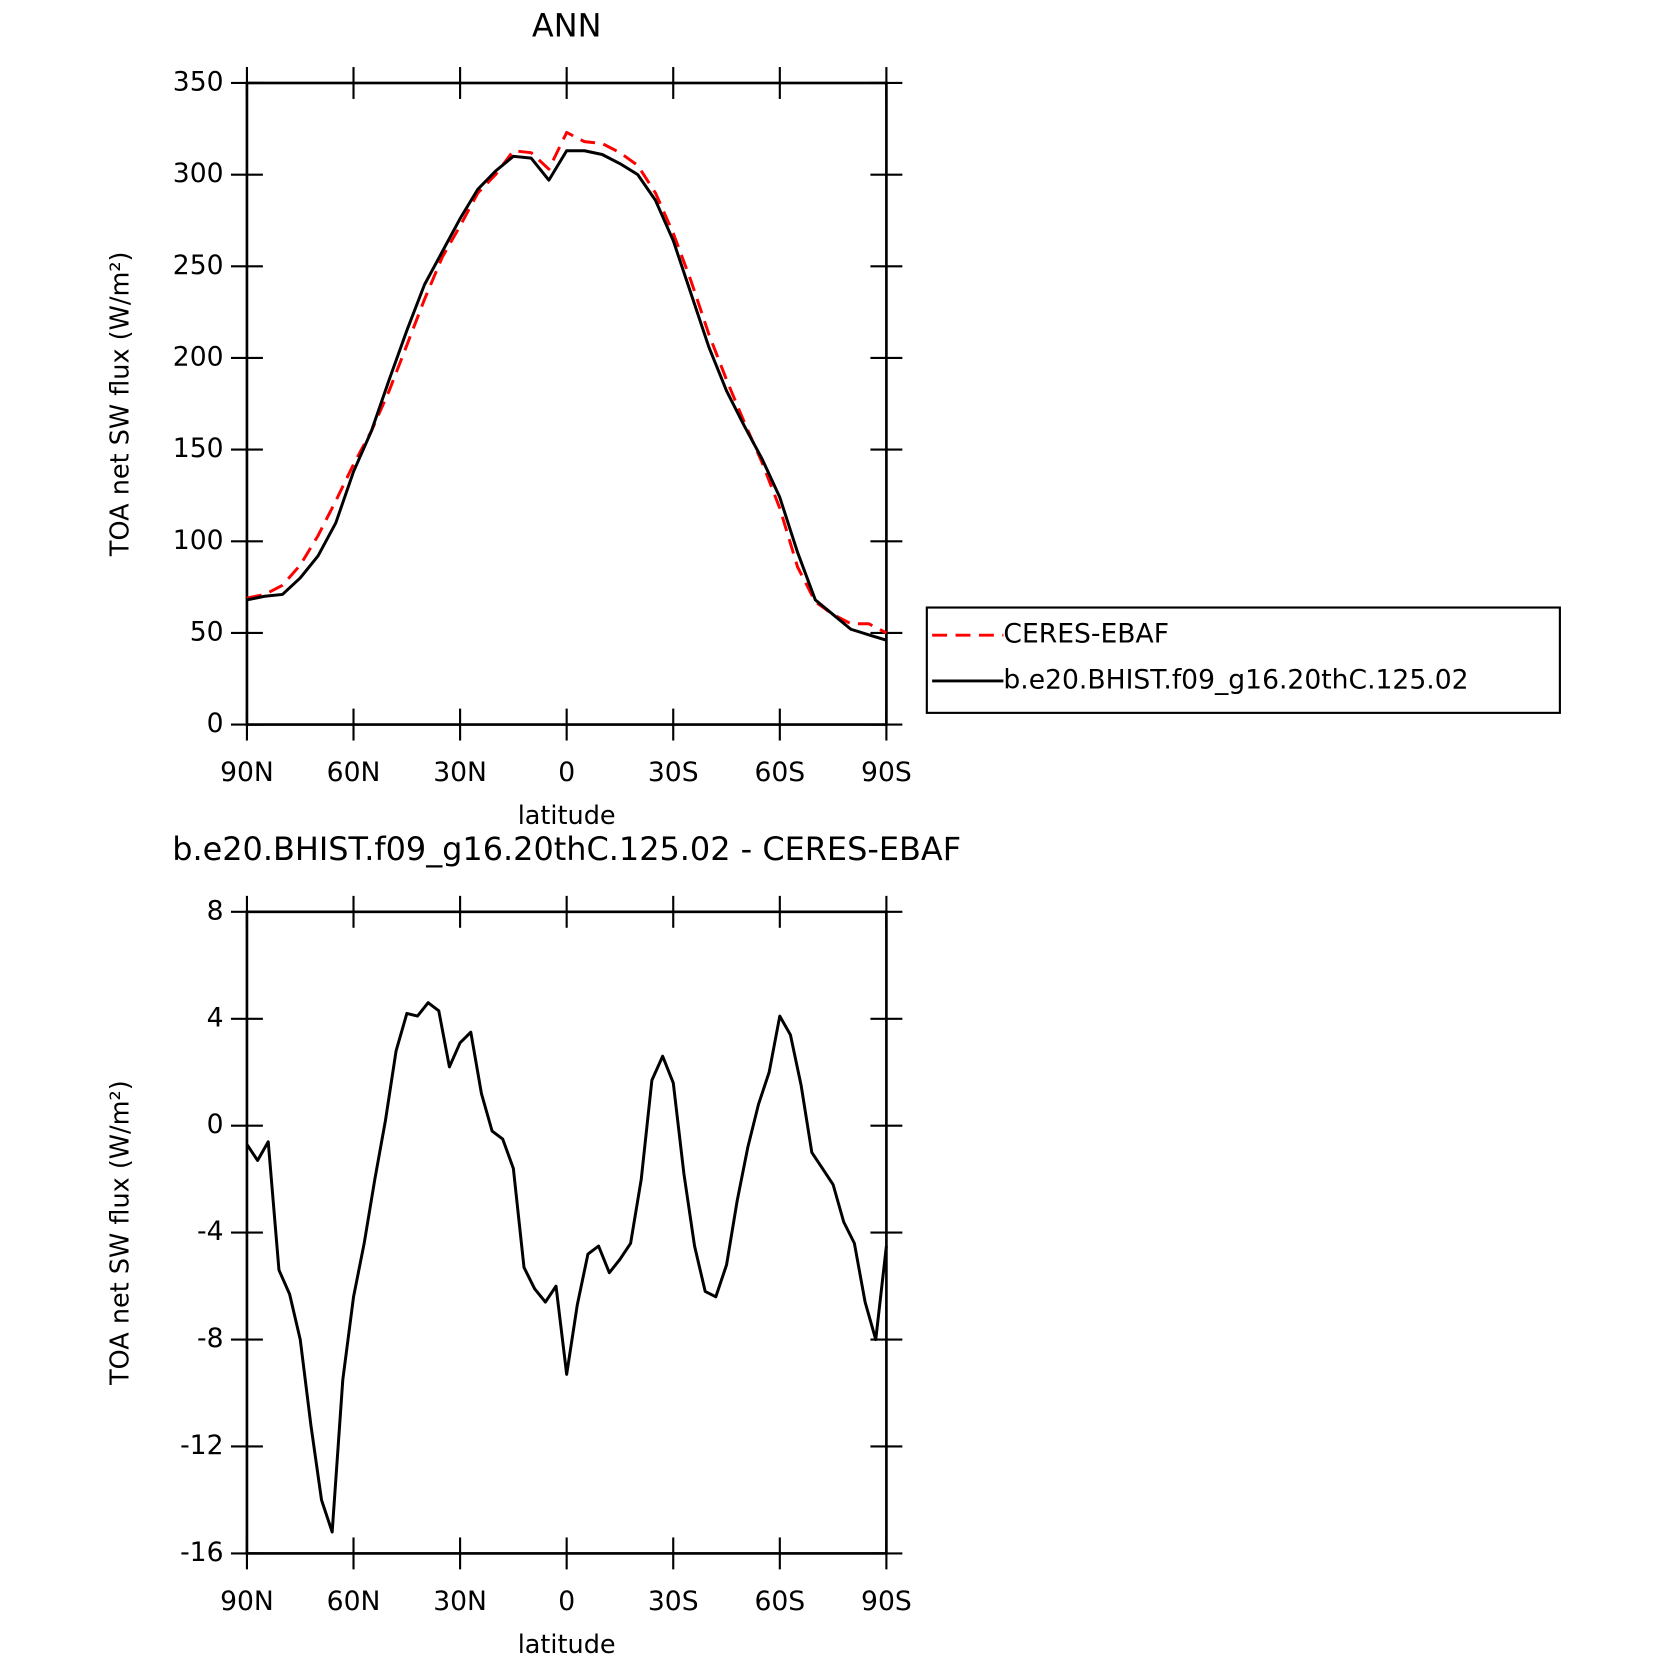 The image size is (1660, 1663). What do you see at coordinates (215, 1017) in the screenshot?
I see `y-tick-label: 4` at bounding box center [215, 1017].